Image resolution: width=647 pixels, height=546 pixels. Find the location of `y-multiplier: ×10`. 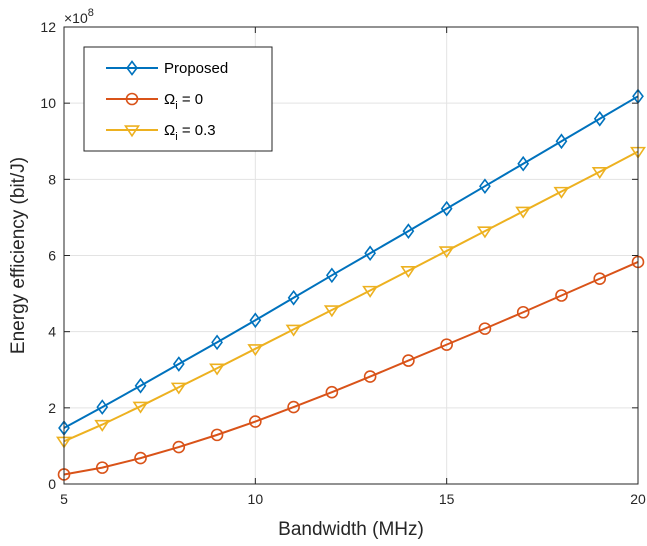

y-multiplier: ×10 is located at coordinates (76, 18).